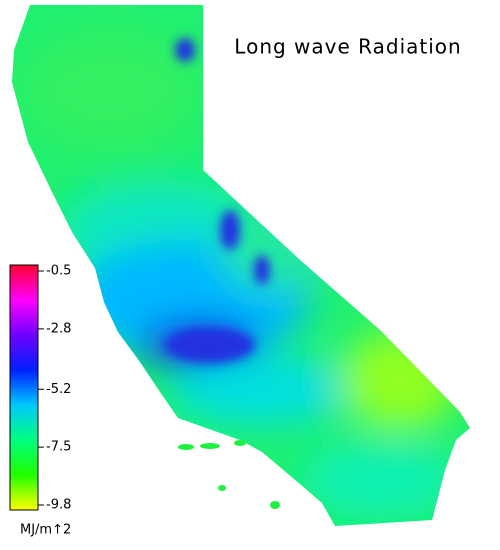 Image resolution: width=500 pixels, height=550 pixels. Describe the element at coordinates (24, 387) in the screenshot. I see `colorbar` at that location.